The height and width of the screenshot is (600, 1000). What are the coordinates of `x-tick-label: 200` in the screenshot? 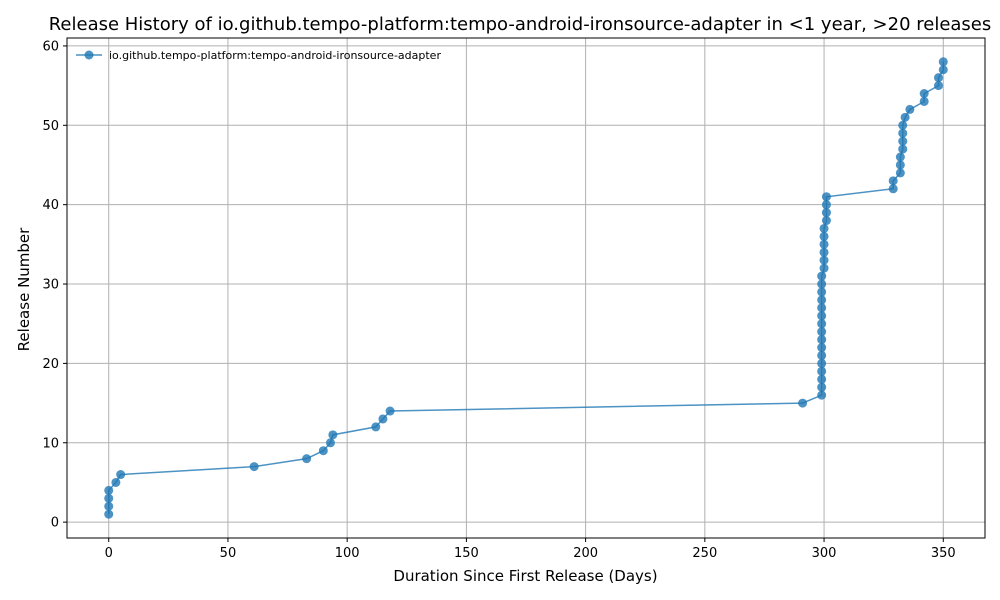 It's located at (585, 553).